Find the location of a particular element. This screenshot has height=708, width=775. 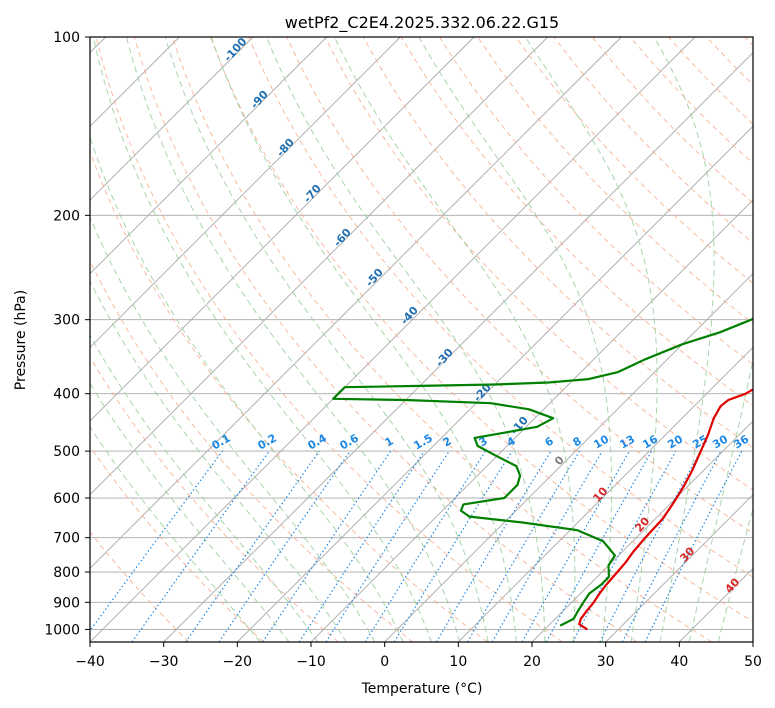

x-axis-label: Temperature (°C) is located at coordinates (422, 689).